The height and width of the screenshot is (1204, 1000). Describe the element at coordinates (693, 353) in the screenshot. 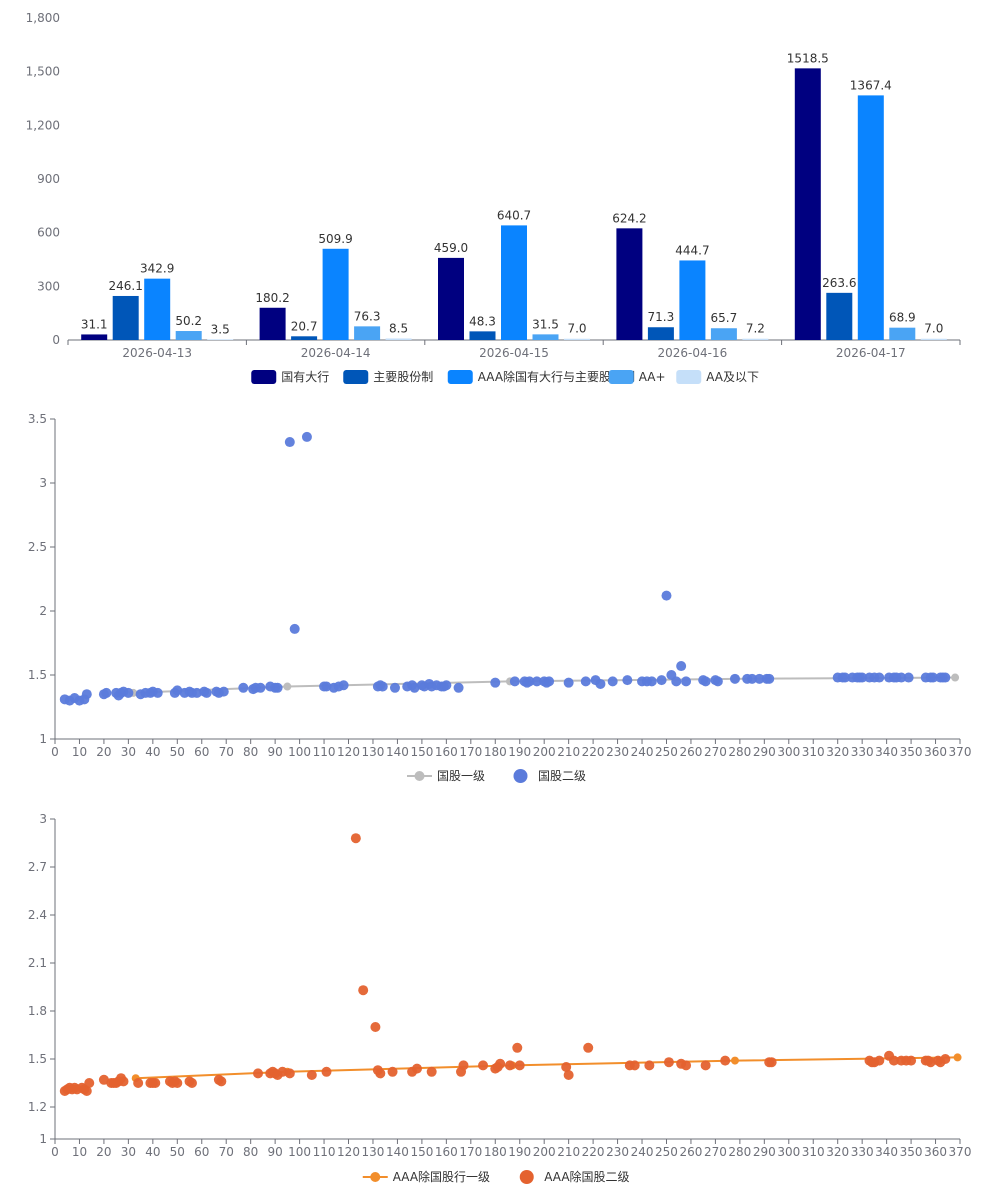

I see `x-tick-label: 2026-04-16` at that location.